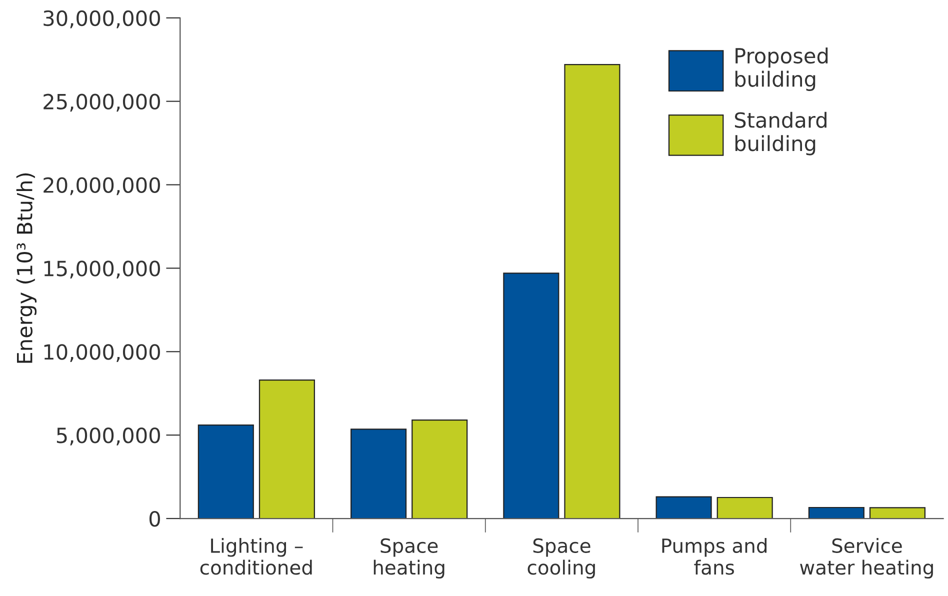 This screenshot has width=948, height=596. I want to click on x-tick-label: Pumps and fans, so click(714, 556).